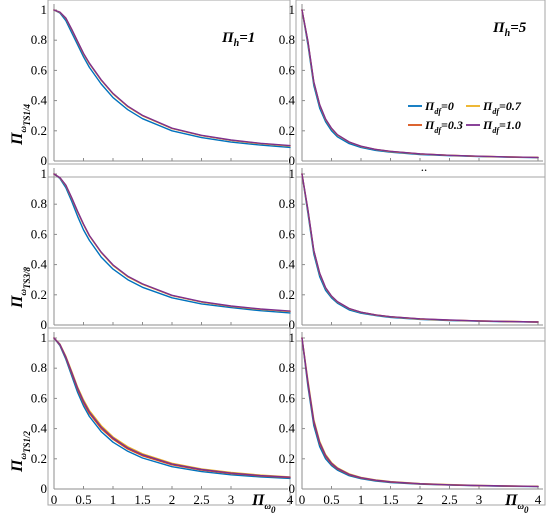 This screenshot has height=530, width=550. What do you see at coordinates (331, 499) in the screenshot?
I see `panel-r2c1-xtick-label-1: 0.5` at bounding box center [331, 499].